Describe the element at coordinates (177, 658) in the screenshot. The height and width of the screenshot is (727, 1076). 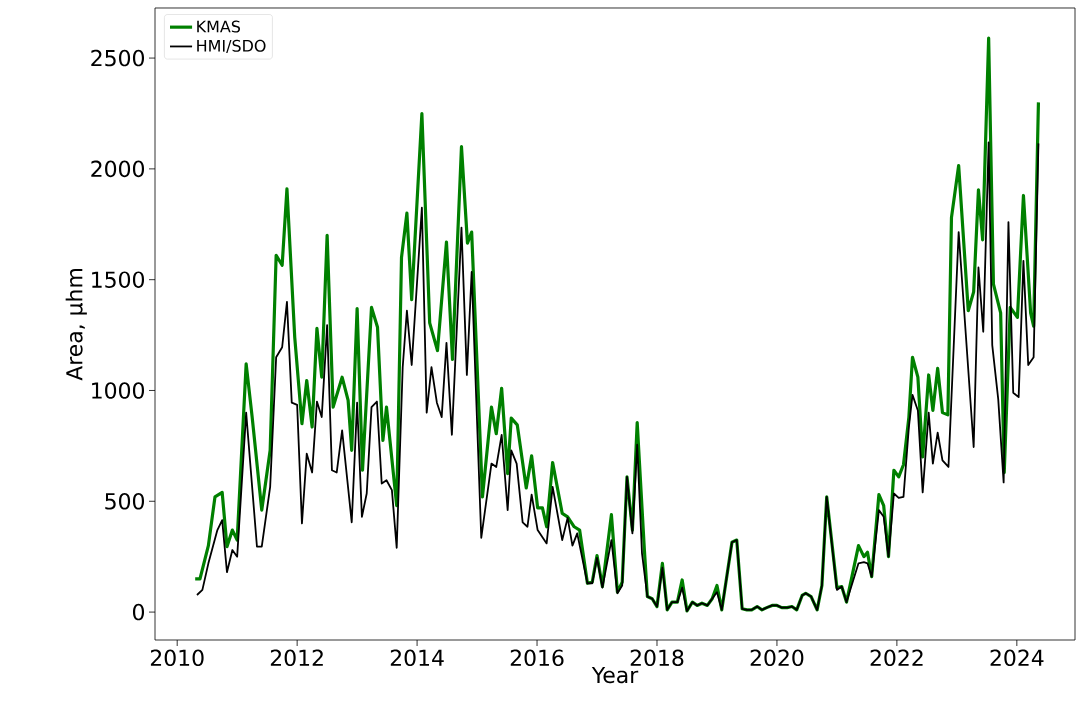
I see `x-tick-label: 2010` at that location.